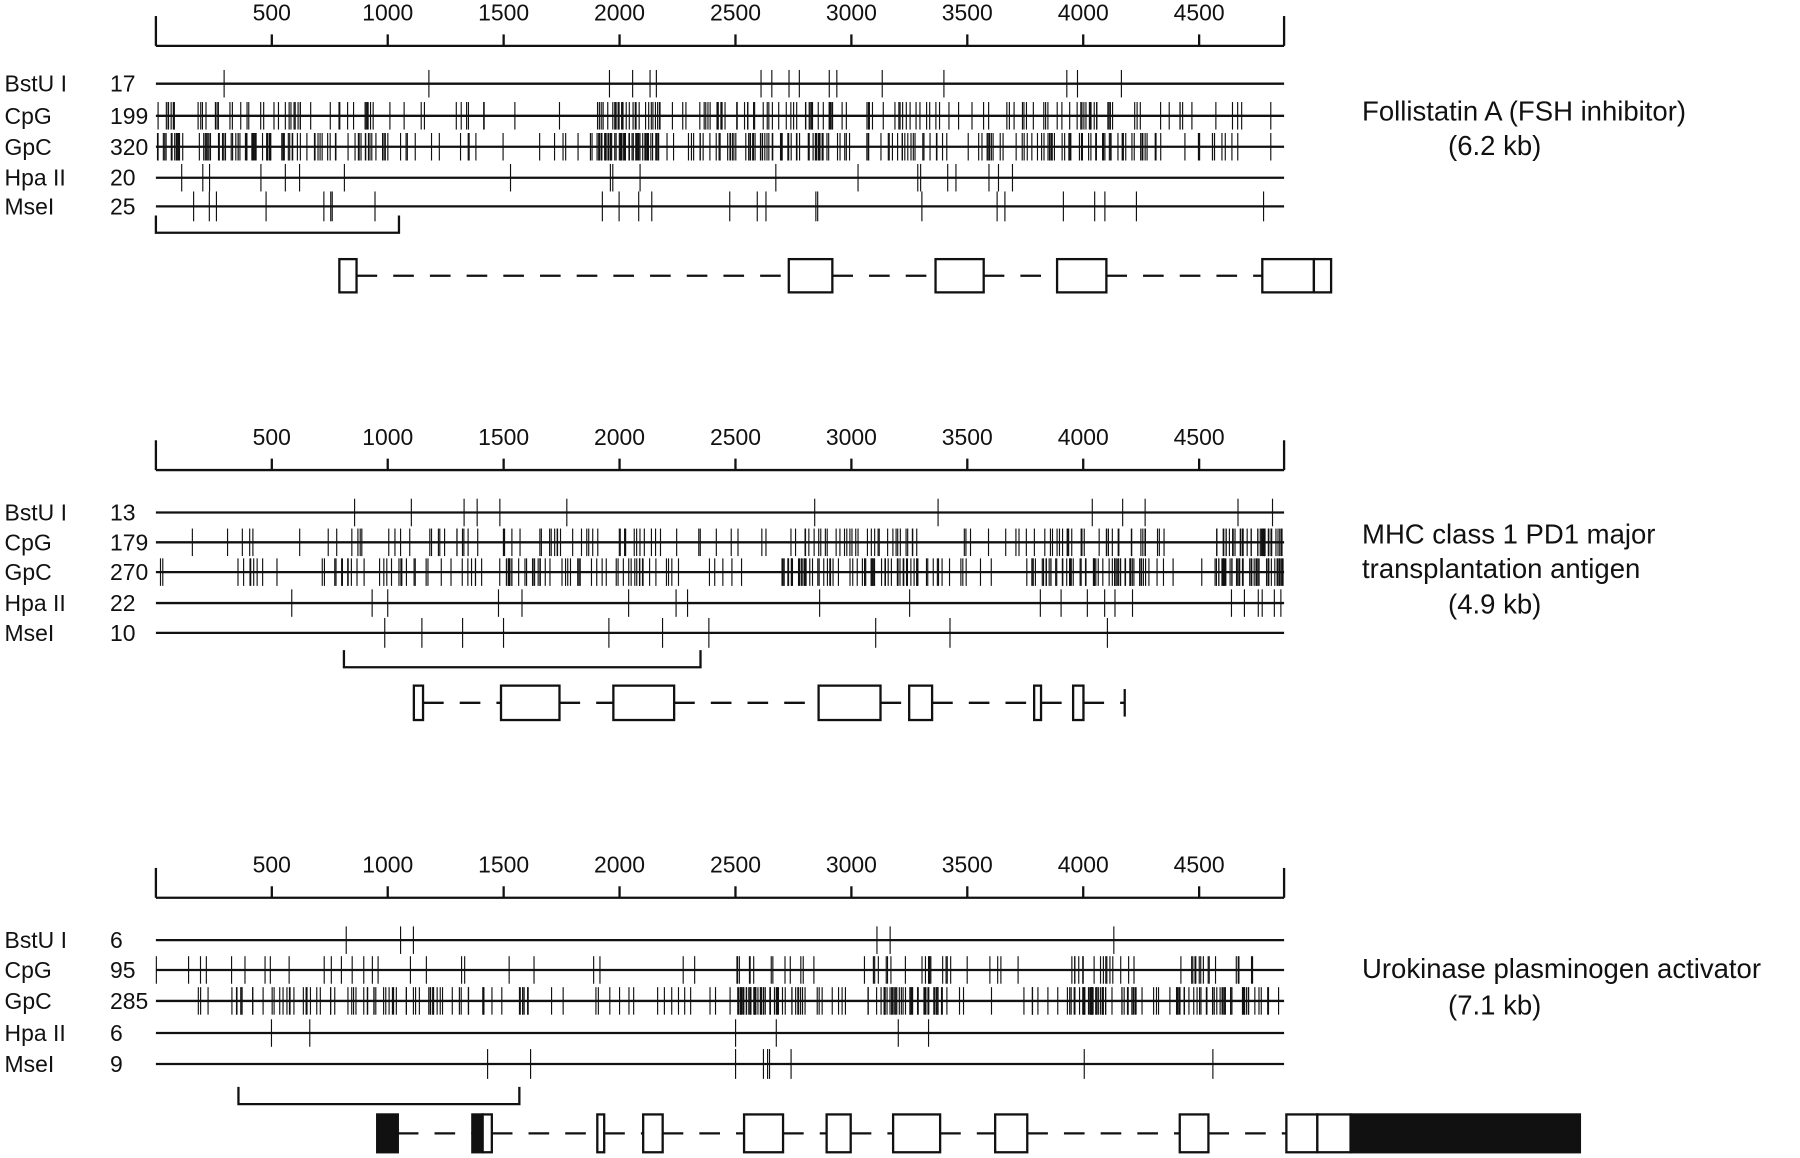 This screenshot has width=1800, height=1158. Describe the element at coordinates (123, 970) in the screenshot. I see `site-count: 95` at that location.